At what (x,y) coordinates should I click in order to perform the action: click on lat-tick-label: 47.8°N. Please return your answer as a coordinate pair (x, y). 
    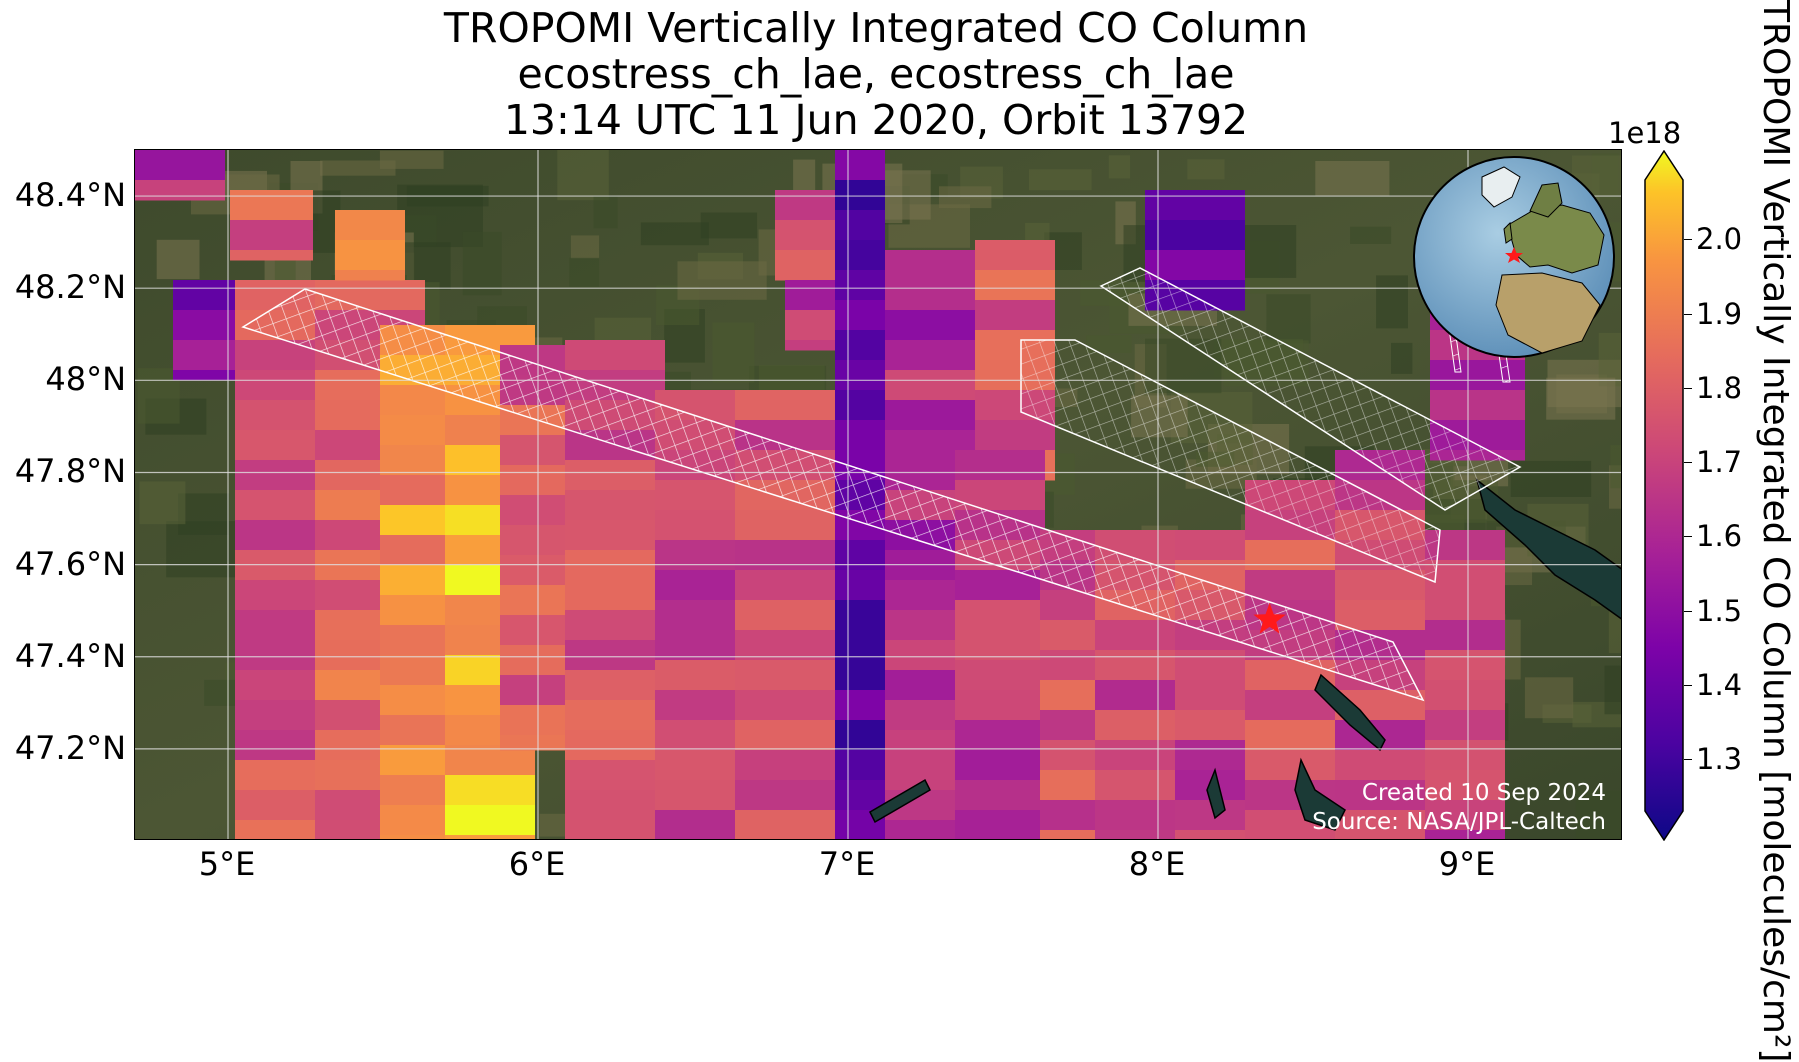
    Looking at the image, I should click on (70, 471).